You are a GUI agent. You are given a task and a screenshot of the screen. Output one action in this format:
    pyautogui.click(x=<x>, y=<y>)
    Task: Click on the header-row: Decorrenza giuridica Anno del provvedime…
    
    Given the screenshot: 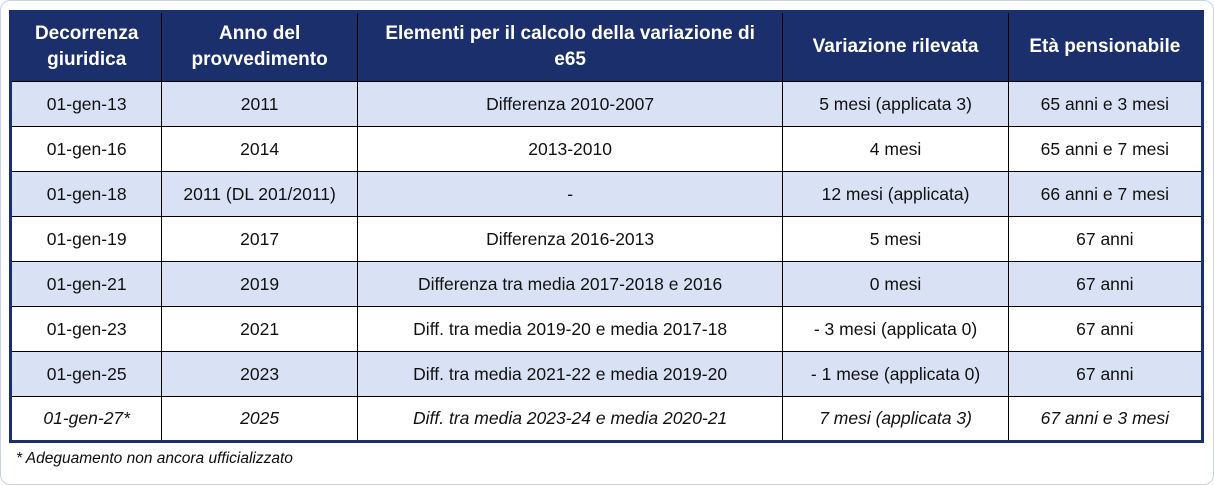 What is the action you would take?
    pyautogui.click(x=606, y=46)
    